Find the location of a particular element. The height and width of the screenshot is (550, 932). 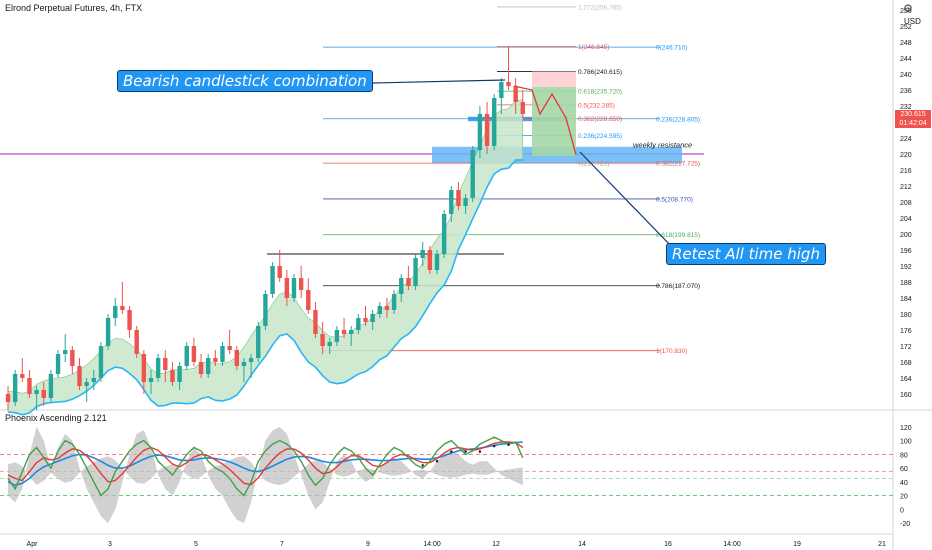

price-tick-label: 196 is located at coordinates (906, 251).